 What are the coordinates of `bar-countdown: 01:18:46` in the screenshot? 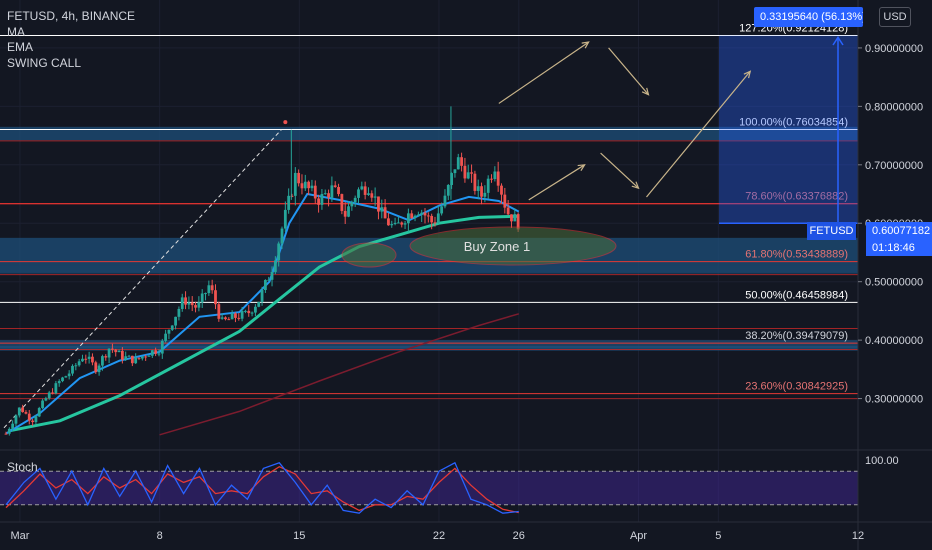 It's located at (899, 248).